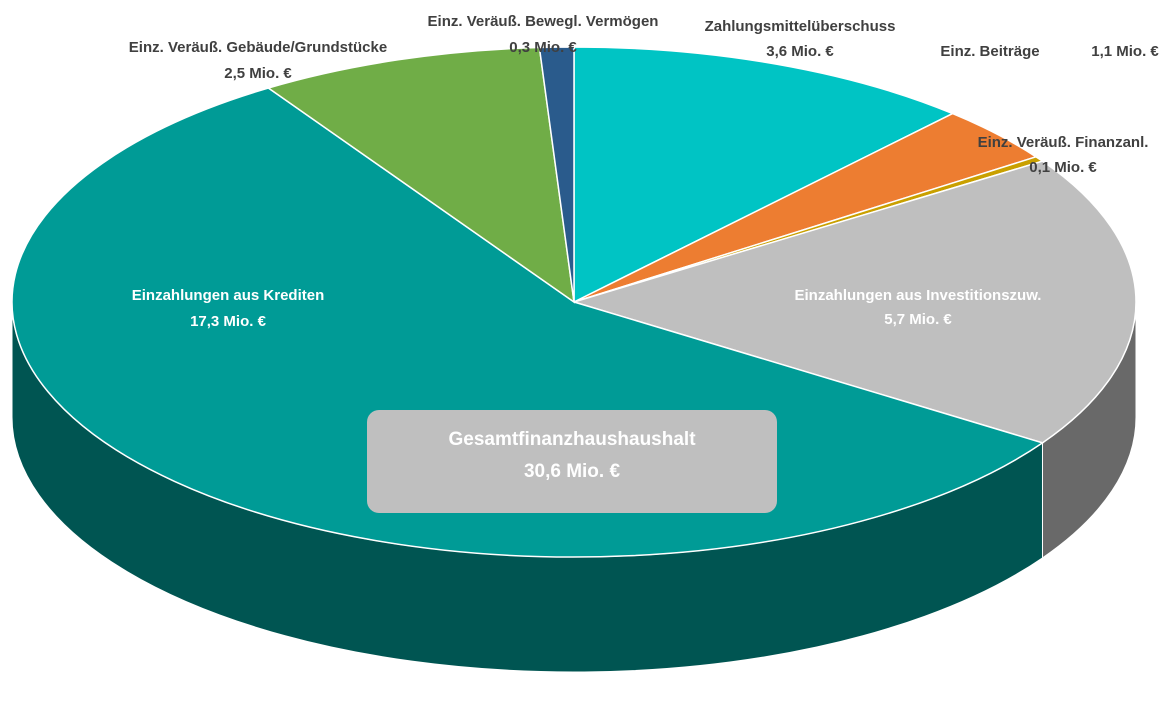 The height and width of the screenshot is (722, 1169). I want to click on slice-label: Einz. Veräuß. Finanzanl., so click(1063, 142).